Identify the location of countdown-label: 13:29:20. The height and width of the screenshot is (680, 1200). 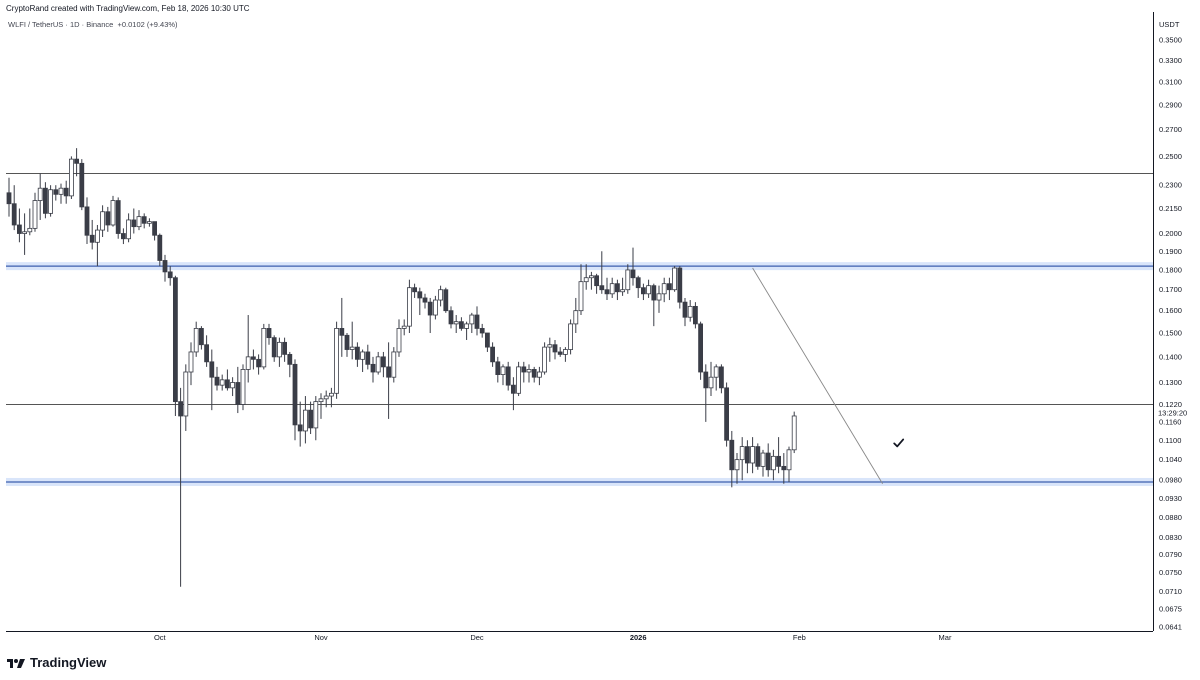
(1172, 413).